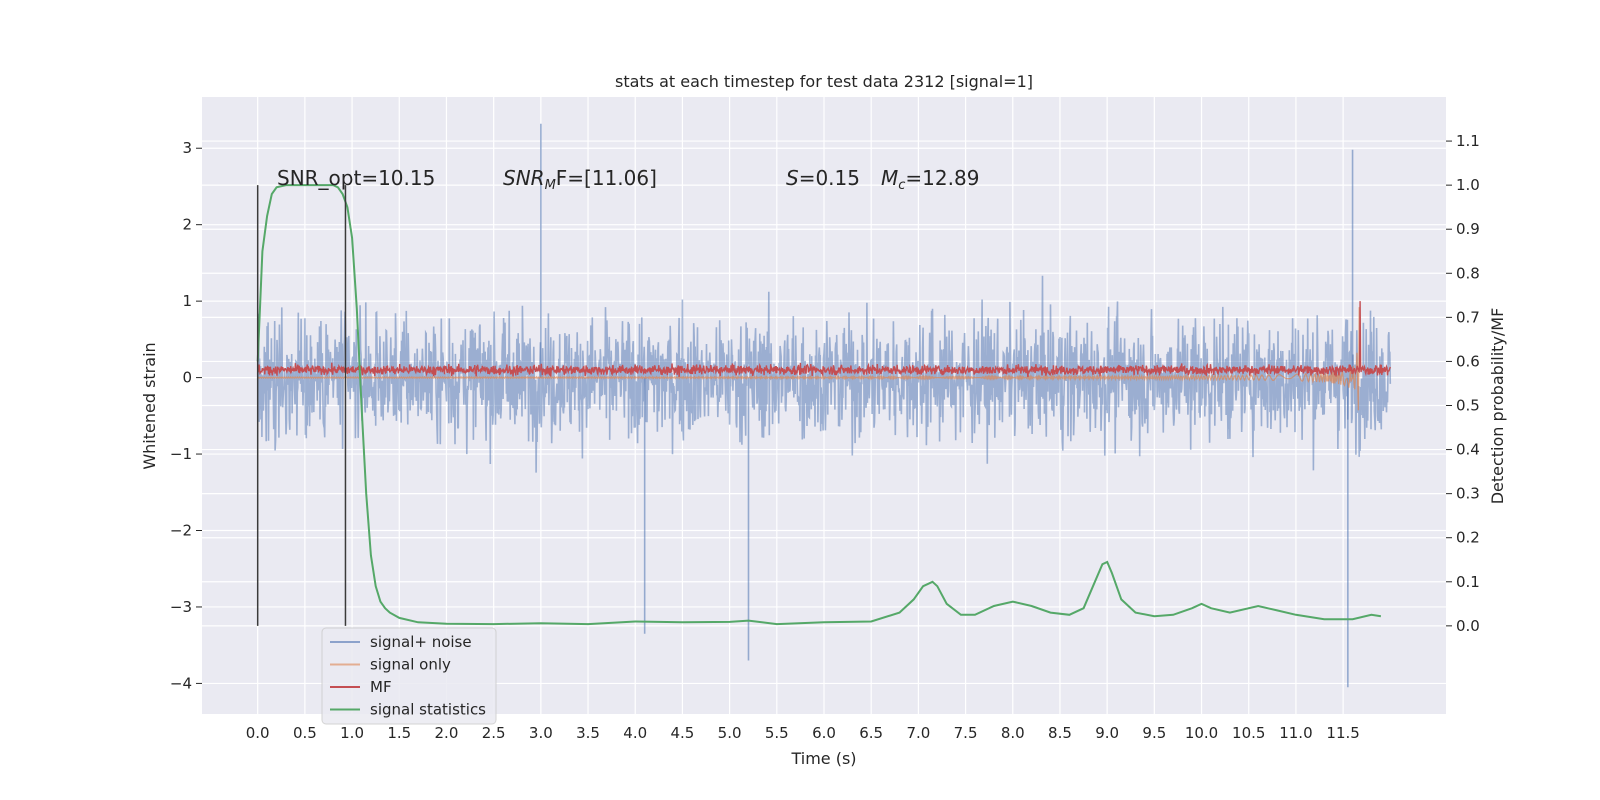  What do you see at coordinates (1107, 733) in the screenshot?
I see `x-tick-label: 9.0` at bounding box center [1107, 733].